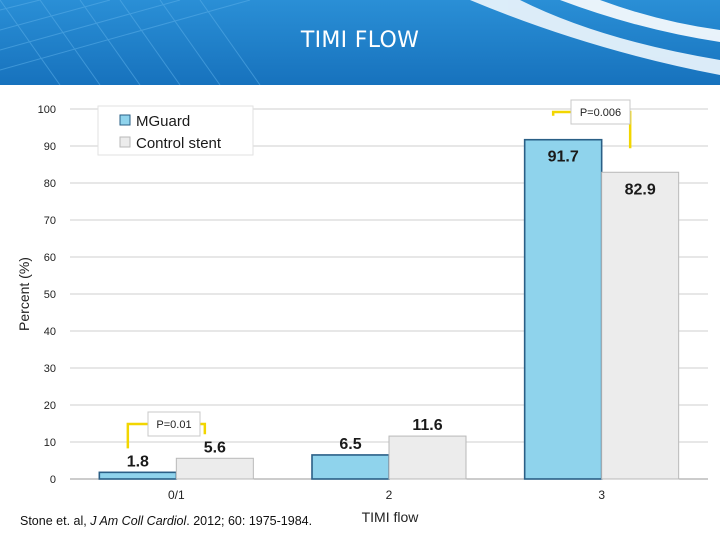 This screenshot has height=540, width=720. I want to click on y-tick-30: 30, so click(50, 369).